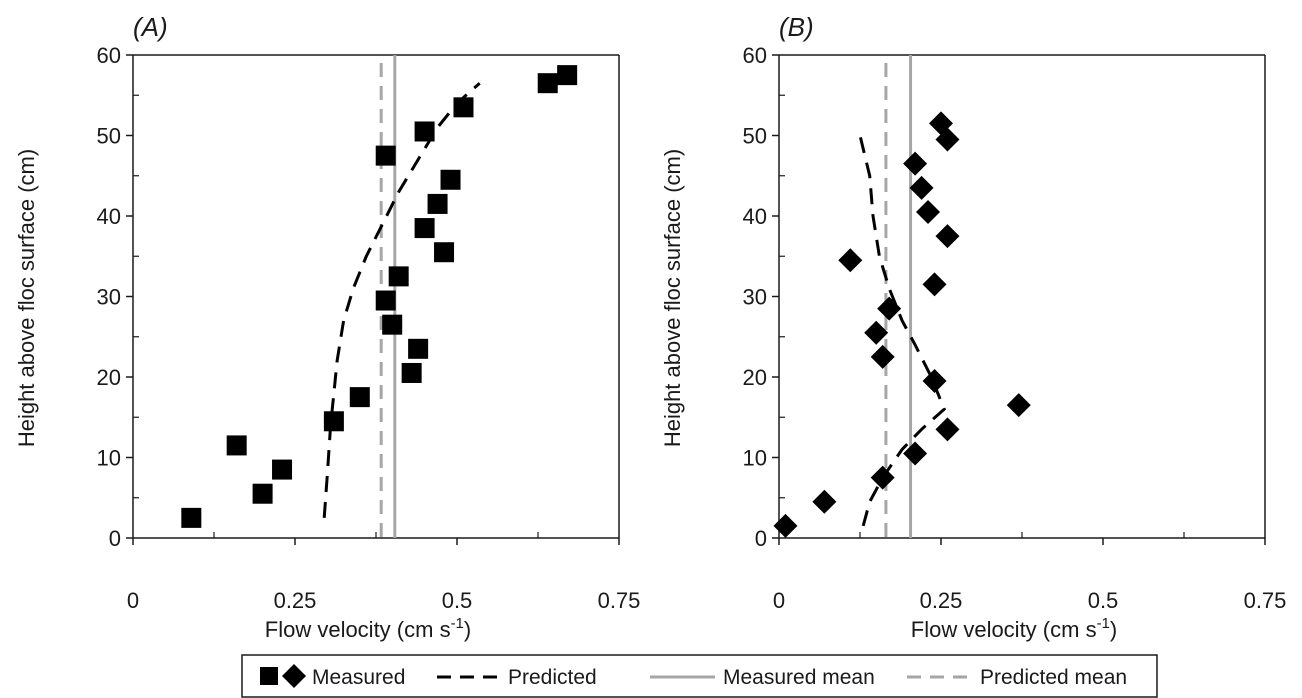 This screenshot has width=1302, height=698. Describe the element at coordinates (755, 55) in the screenshot. I see `panel-b-y-tick-label: 60` at that location.